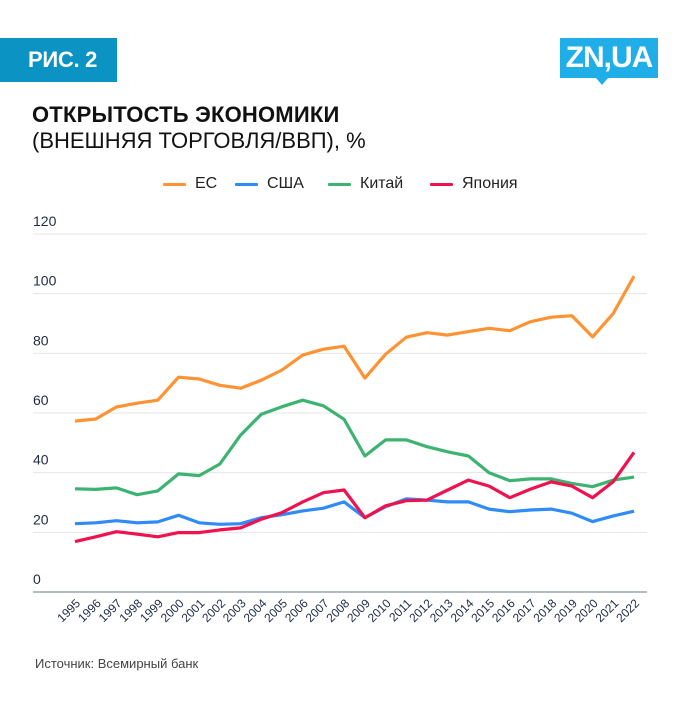 The height and width of the screenshot is (701, 700). What do you see at coordinates (41, 460) in the screenshot?
I see `y-tick-label: 40` at bounding box center [41, 460].